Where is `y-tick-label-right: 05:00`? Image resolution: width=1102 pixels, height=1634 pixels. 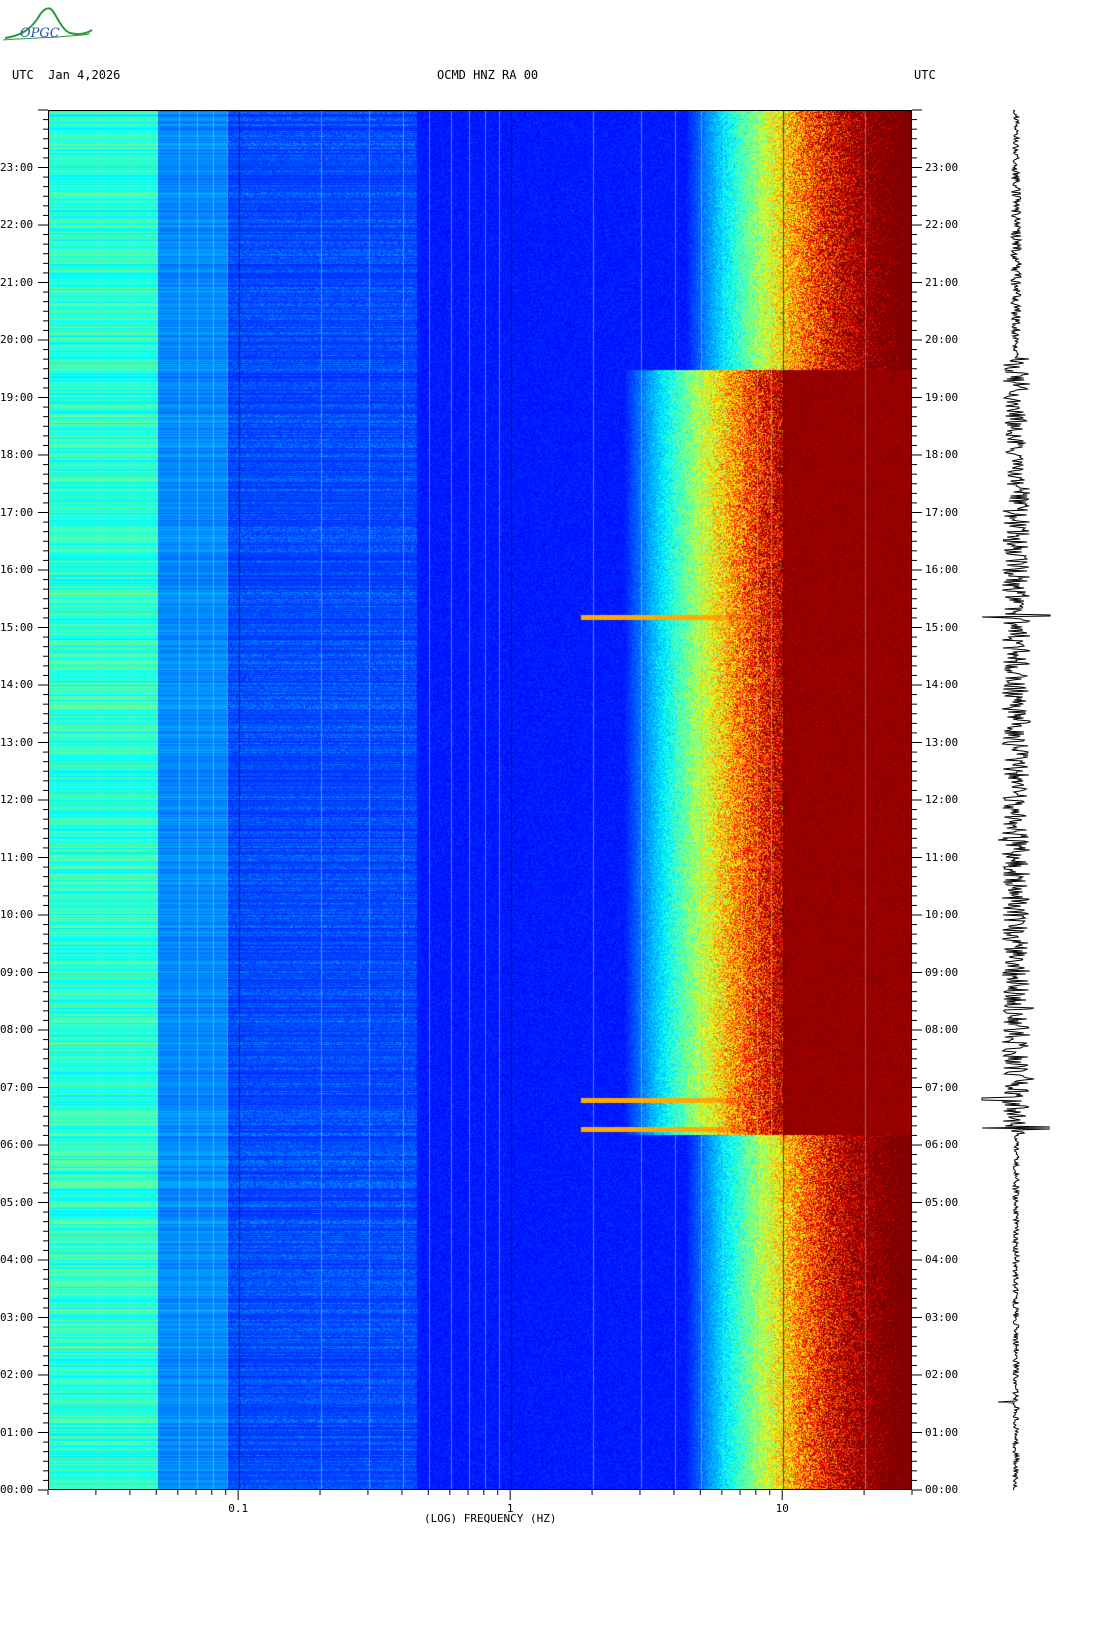
y-tick-label-right: 05:00 is located at coordinates (942, 1202).